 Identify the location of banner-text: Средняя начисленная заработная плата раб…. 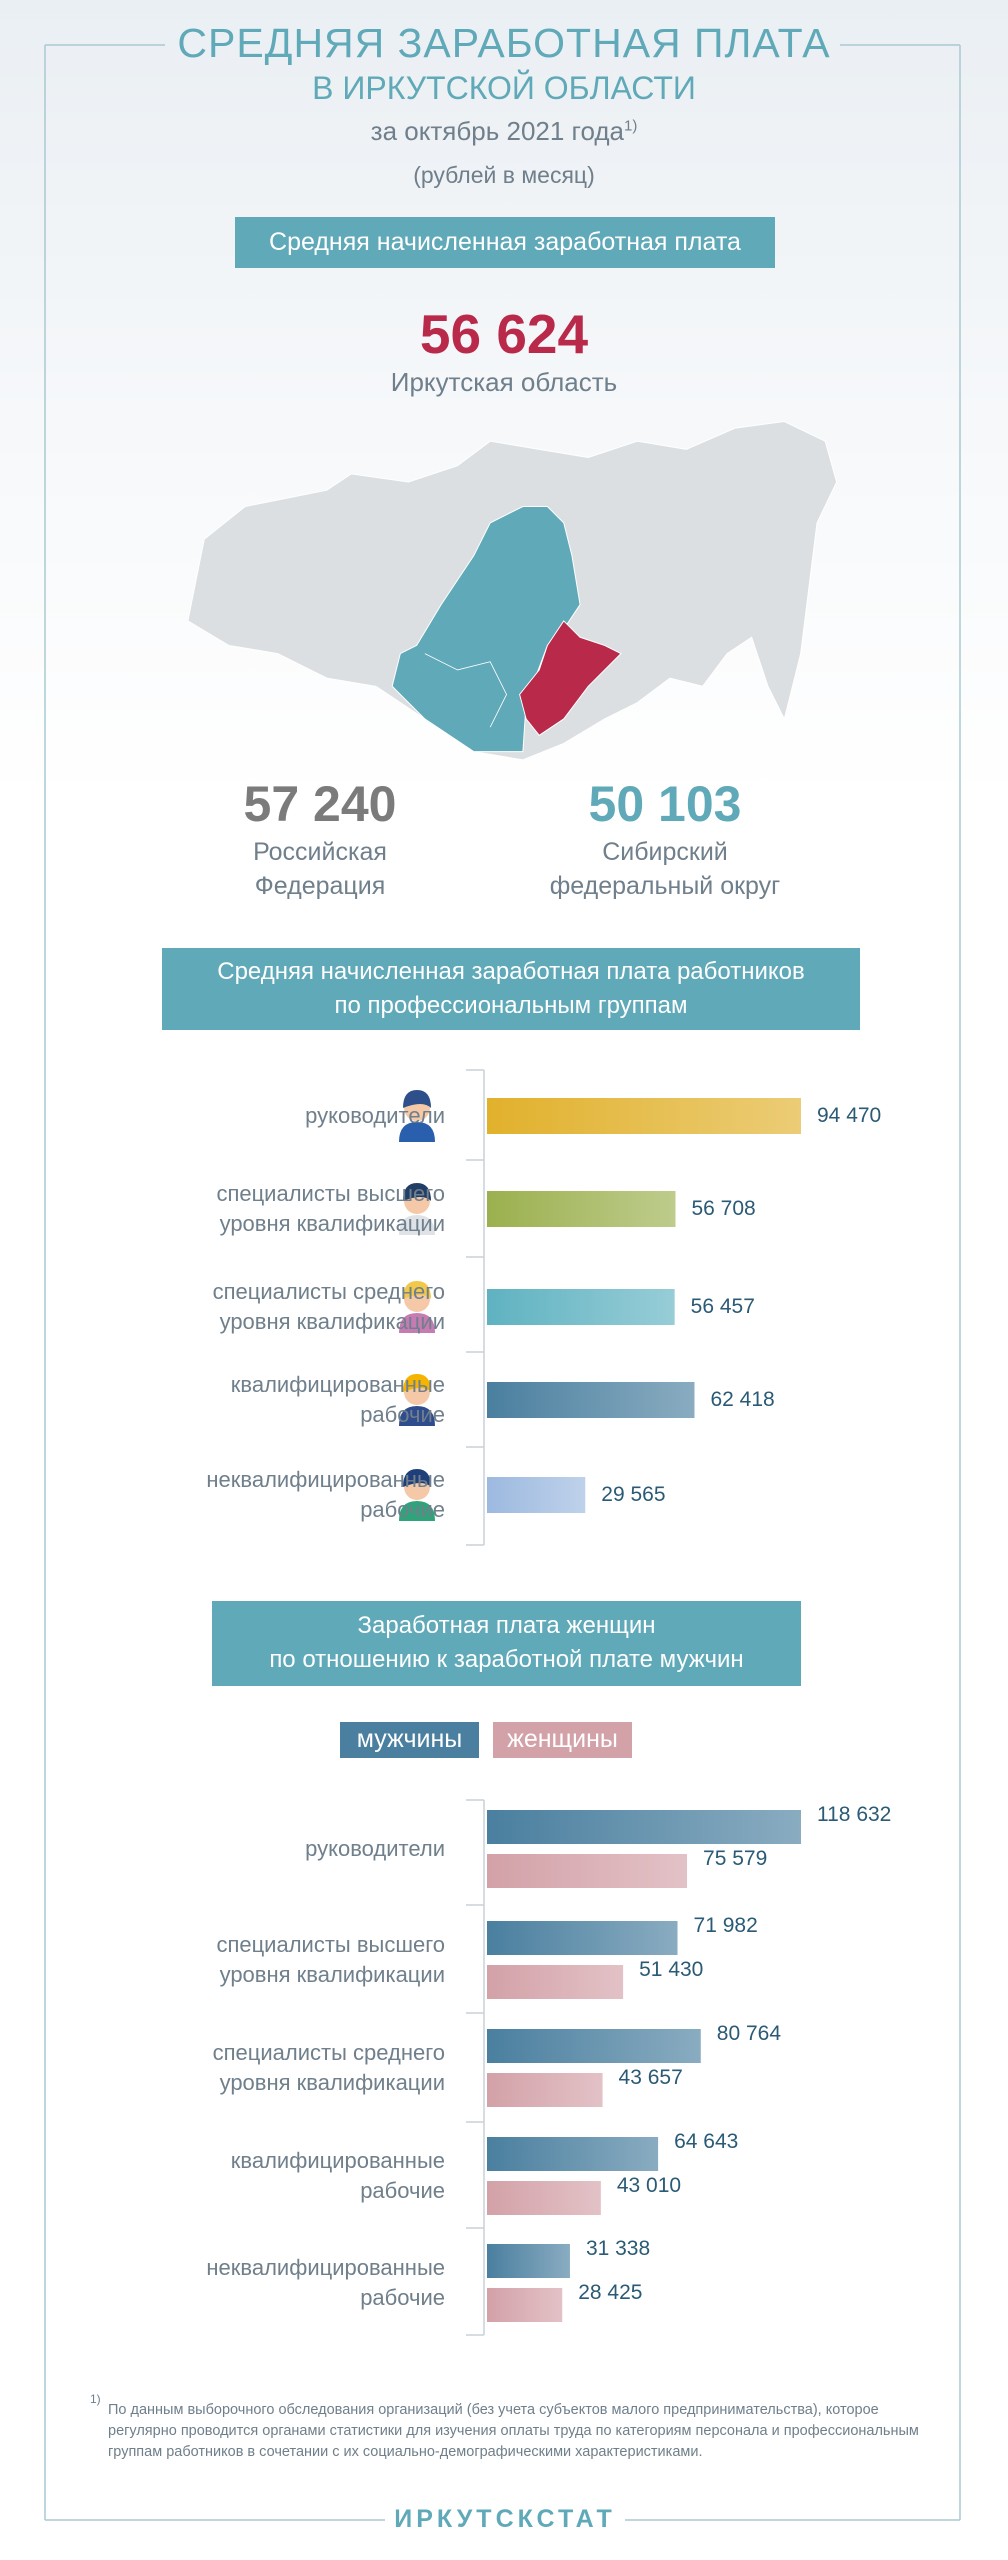
(511, 988).